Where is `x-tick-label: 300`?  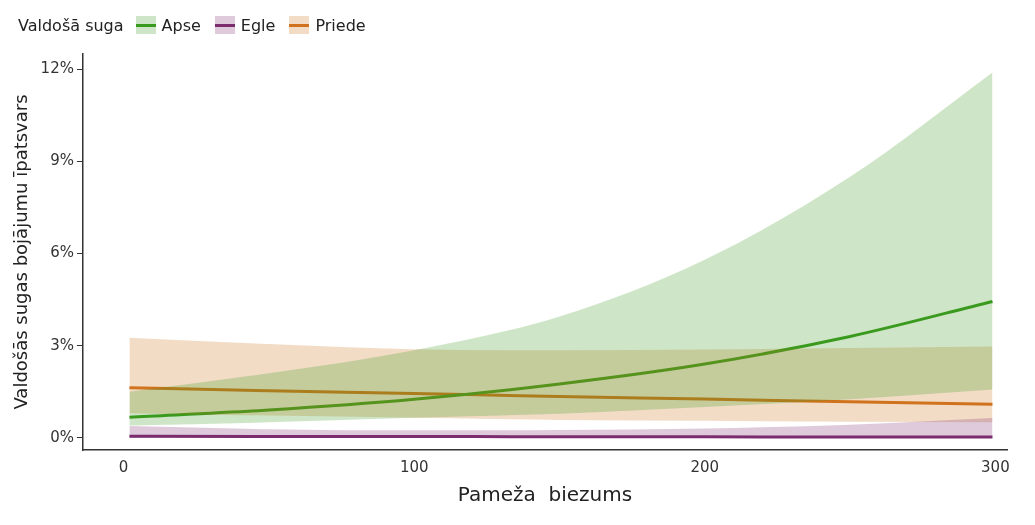
x-tick-label: 300 is located at coordinates (995, 466).